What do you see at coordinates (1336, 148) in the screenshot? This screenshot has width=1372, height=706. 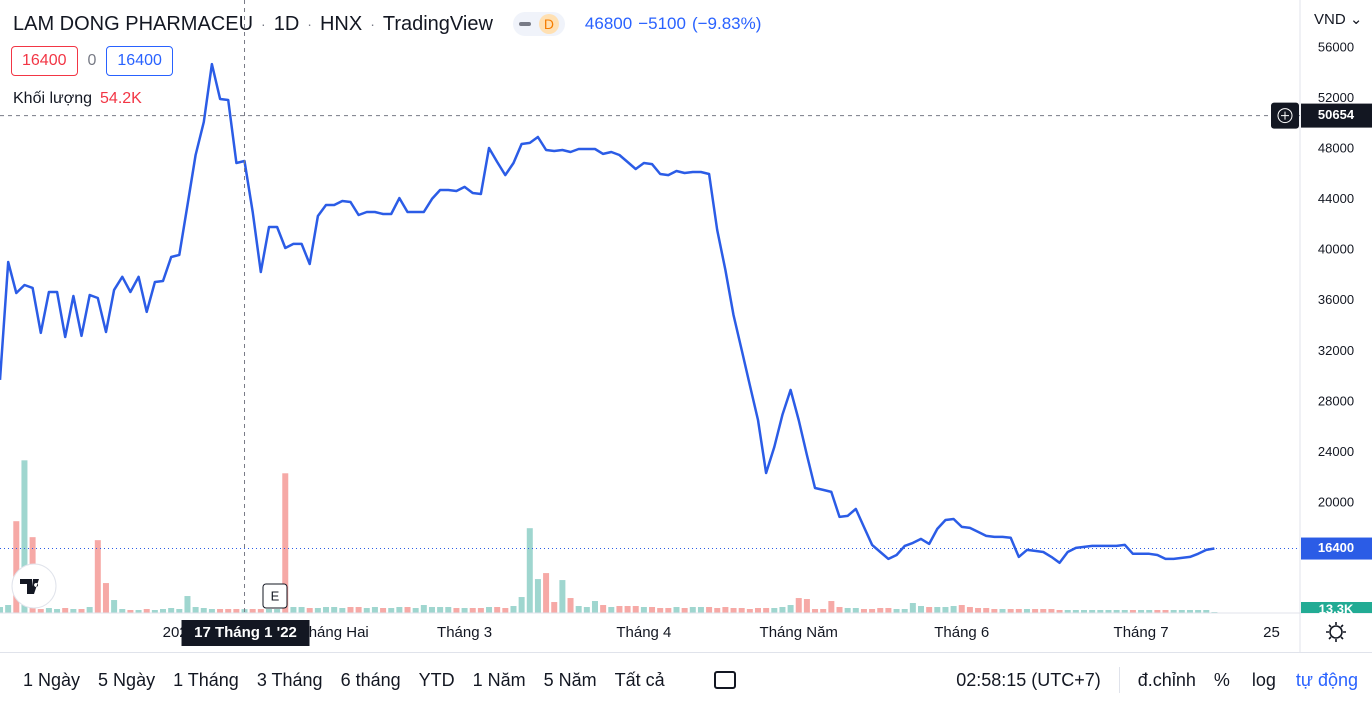 I see `y-tick-label: 48000` at bounding box center [1336, 148].